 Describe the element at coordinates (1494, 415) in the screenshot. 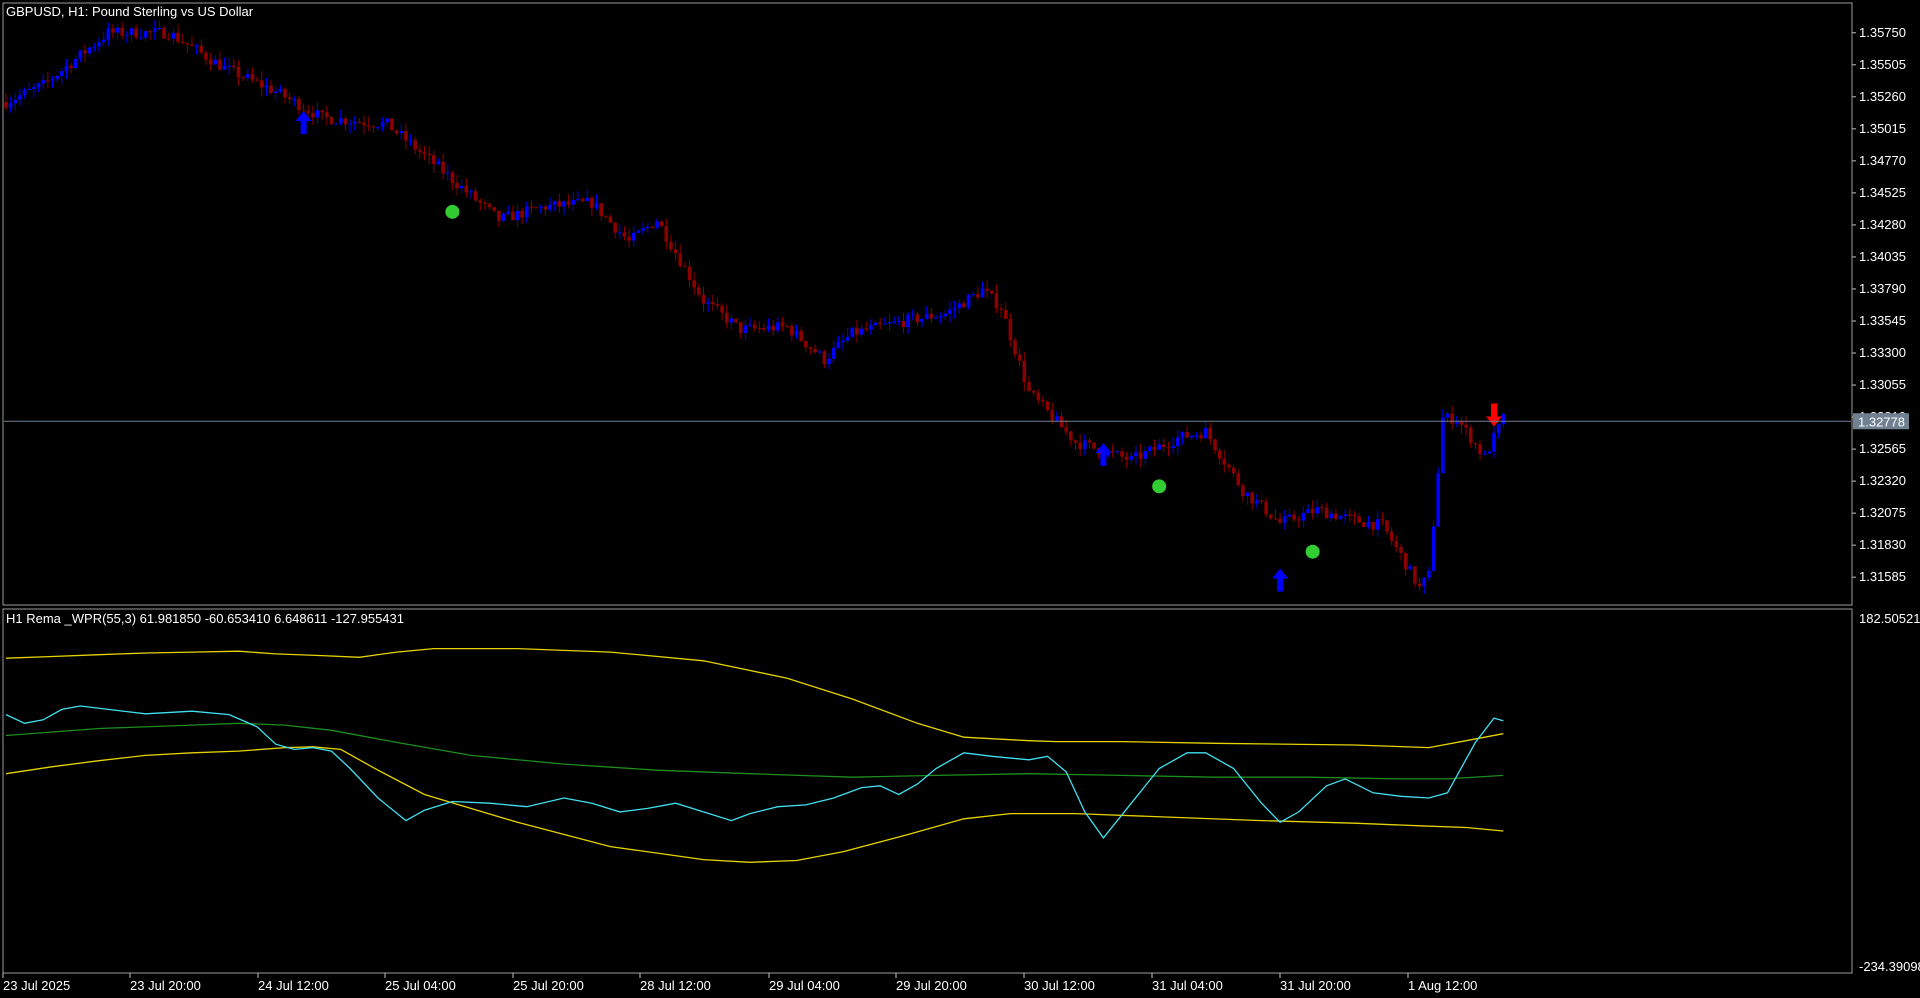

I see `sell-arrow-shape` at that location.